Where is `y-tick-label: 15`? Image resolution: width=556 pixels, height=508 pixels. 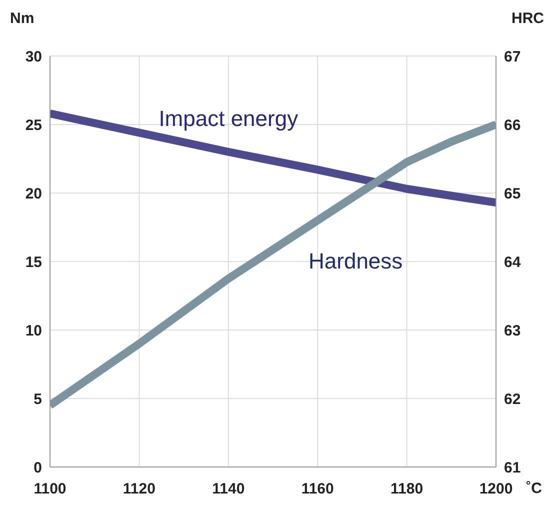 y-tick-label: 15 is located at coordinates (33, 262).